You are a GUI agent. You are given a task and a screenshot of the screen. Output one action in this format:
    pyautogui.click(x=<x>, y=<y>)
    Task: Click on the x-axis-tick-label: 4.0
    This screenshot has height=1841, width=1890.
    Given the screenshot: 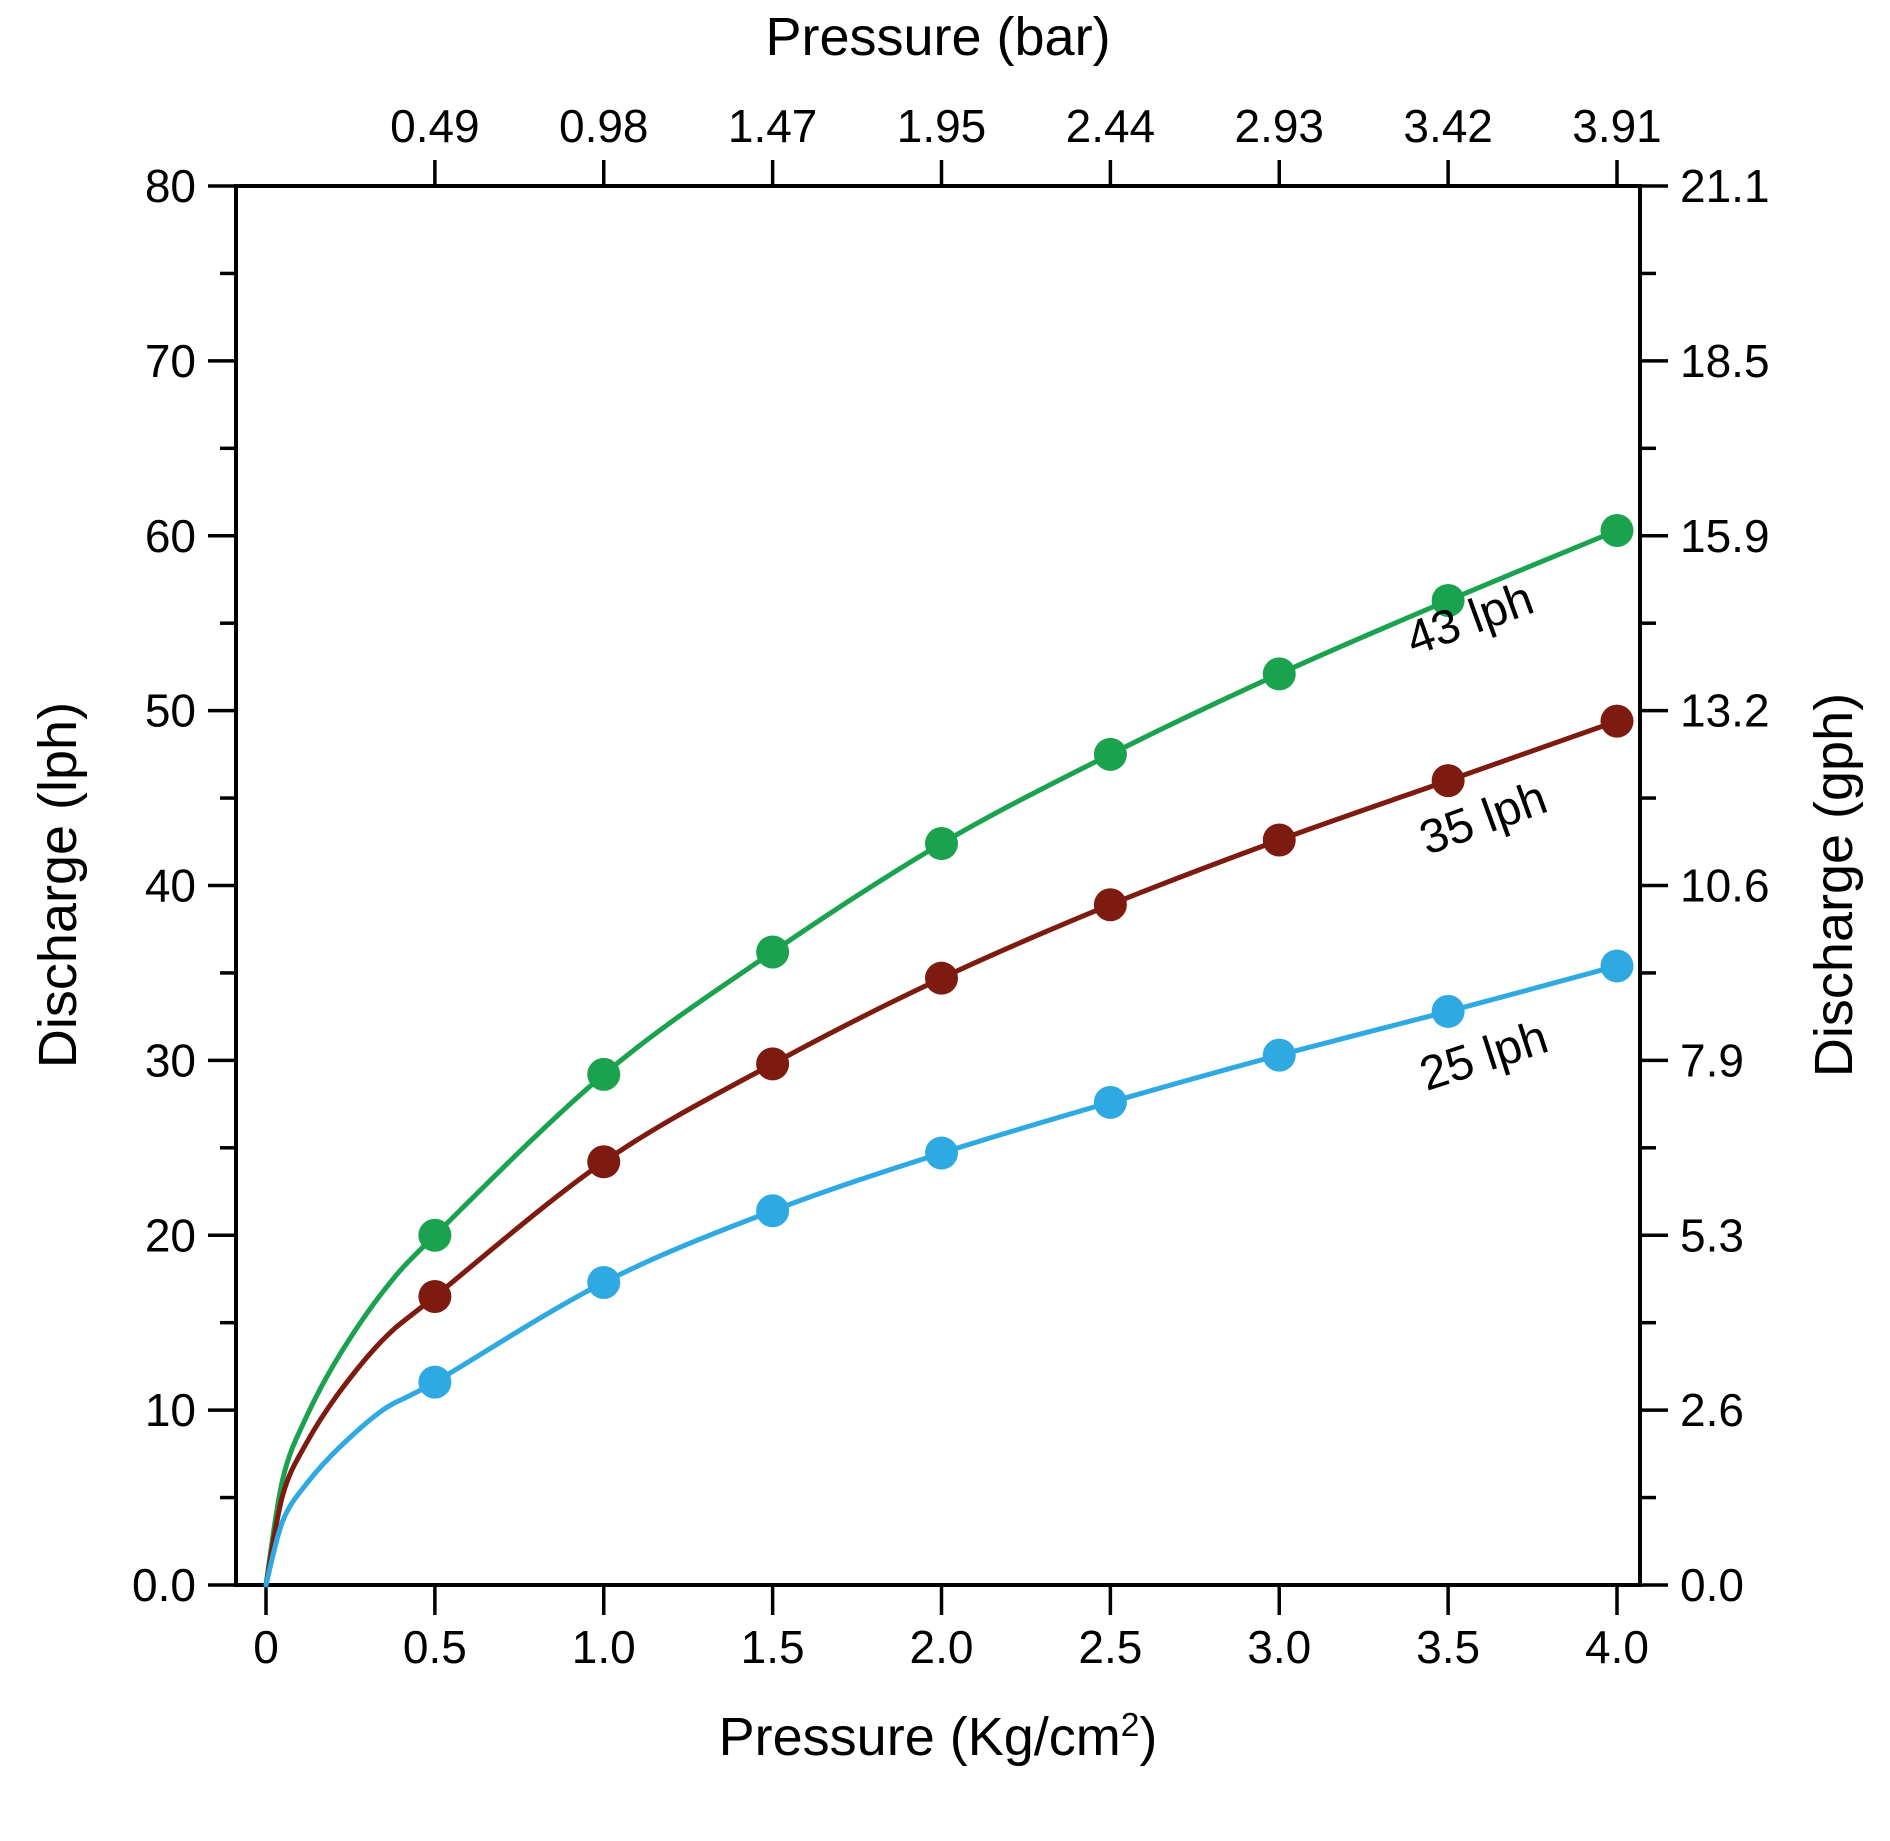 What is the action you would take?
    pyautogui.click(x=1617, y=1647)
    